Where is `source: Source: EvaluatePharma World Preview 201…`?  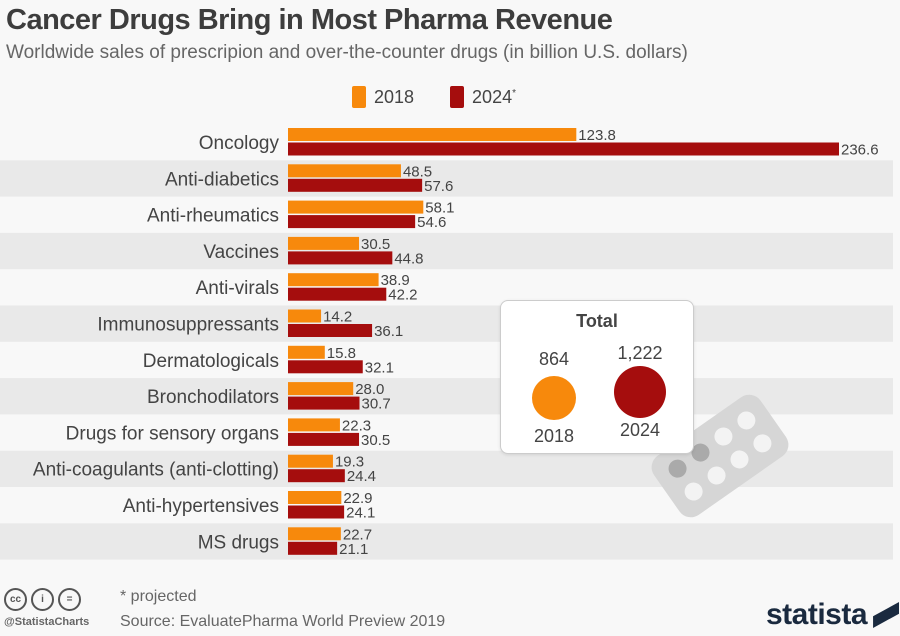 source: Source: EvaluatePharma World Preview 201… is located at coordinates (283, 621).